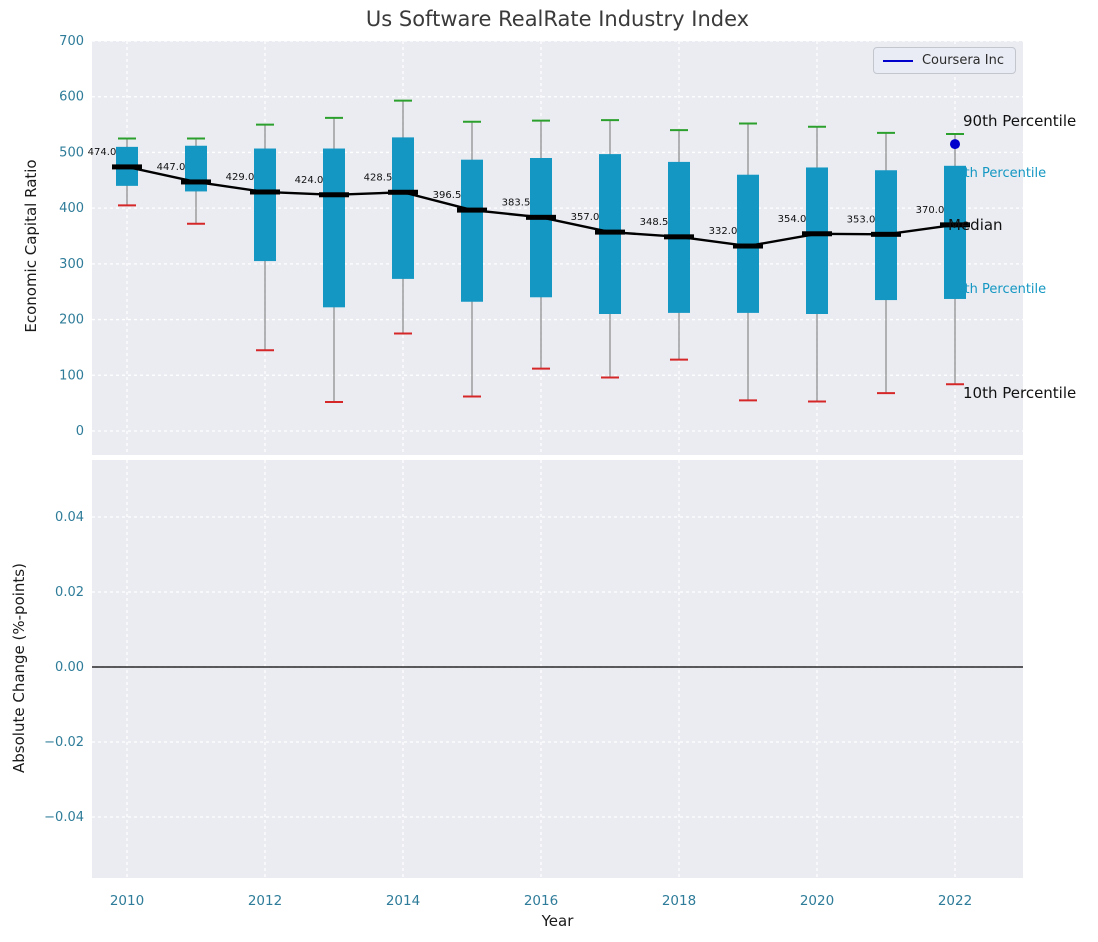  I want to click on x-tick-label: 2022, so click(955, 901).